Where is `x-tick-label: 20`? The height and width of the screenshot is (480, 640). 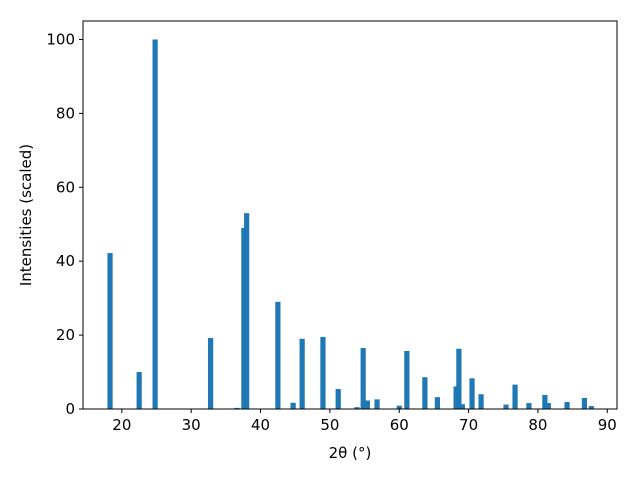
x-tick-label: 20 is located at coordinates (121, 425).